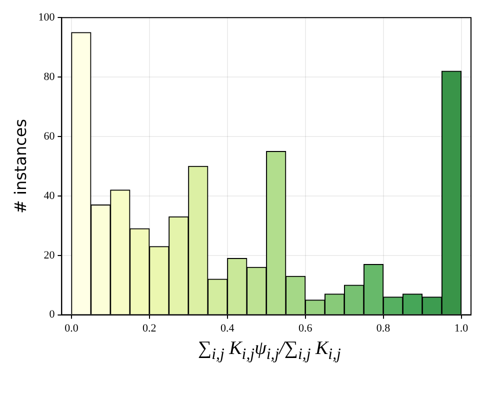 The width and height of the screenshot is (499, 394). Describe the element at coordinates (47, 17) in the screenshot. I see `y-tick-label: 100` at that location.